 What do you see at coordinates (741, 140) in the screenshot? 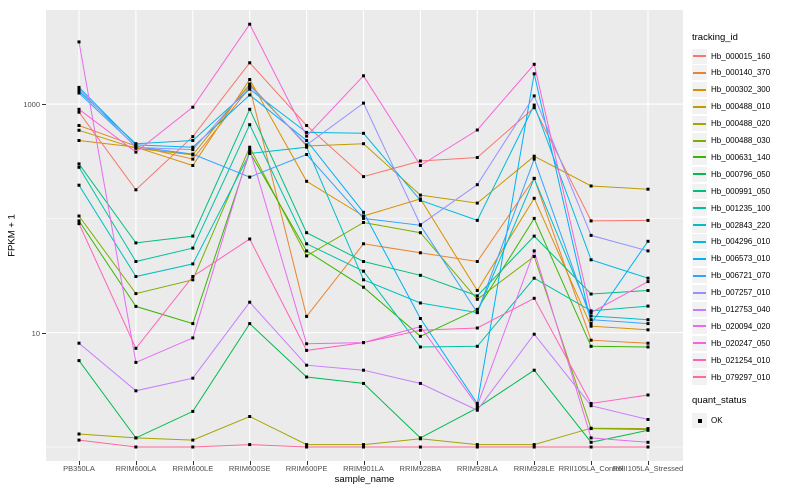
I see `legend-item-label: Hb_000488_030` at bounding box center [741, 140].